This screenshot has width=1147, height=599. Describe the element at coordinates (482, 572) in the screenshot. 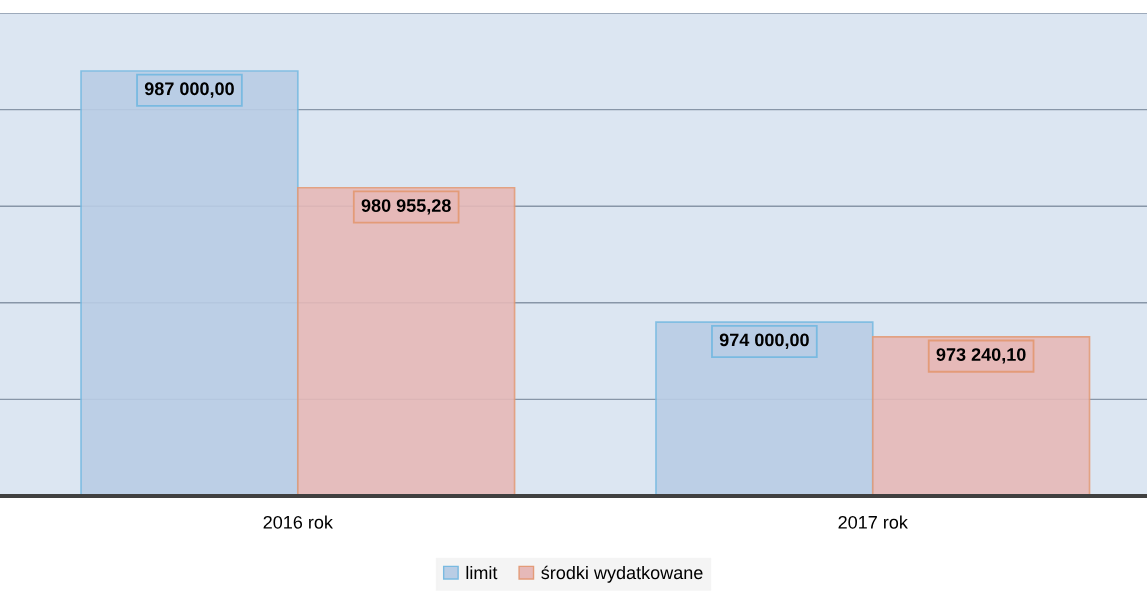

I see `legend-label: limit` at that location.